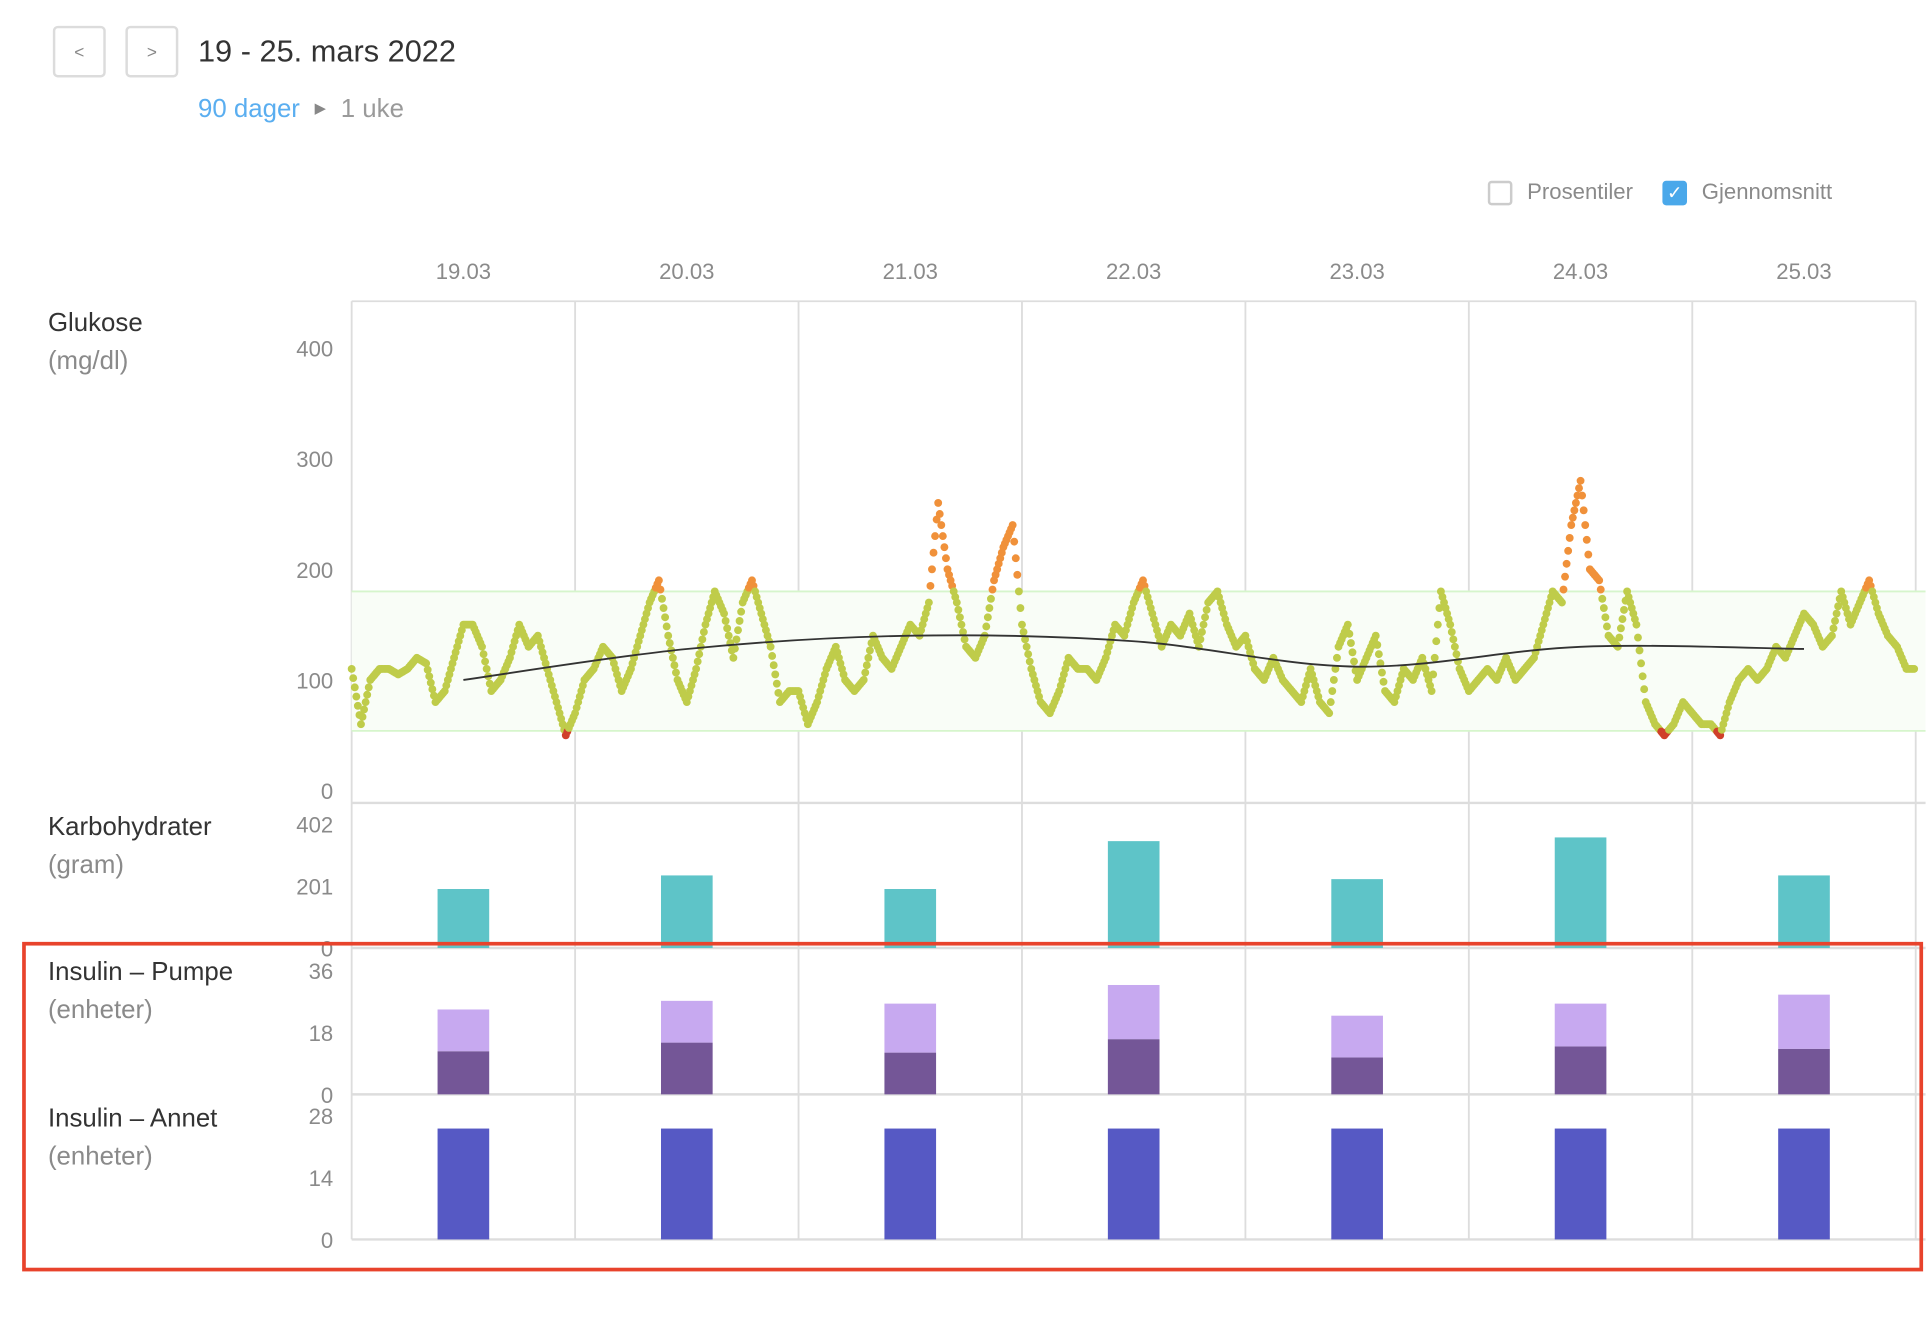  What do you see at coordinates (248, 108) in the screenshot?
I see `breadcrumb-90-days: 90 dager` at bounding box center [248, 108].